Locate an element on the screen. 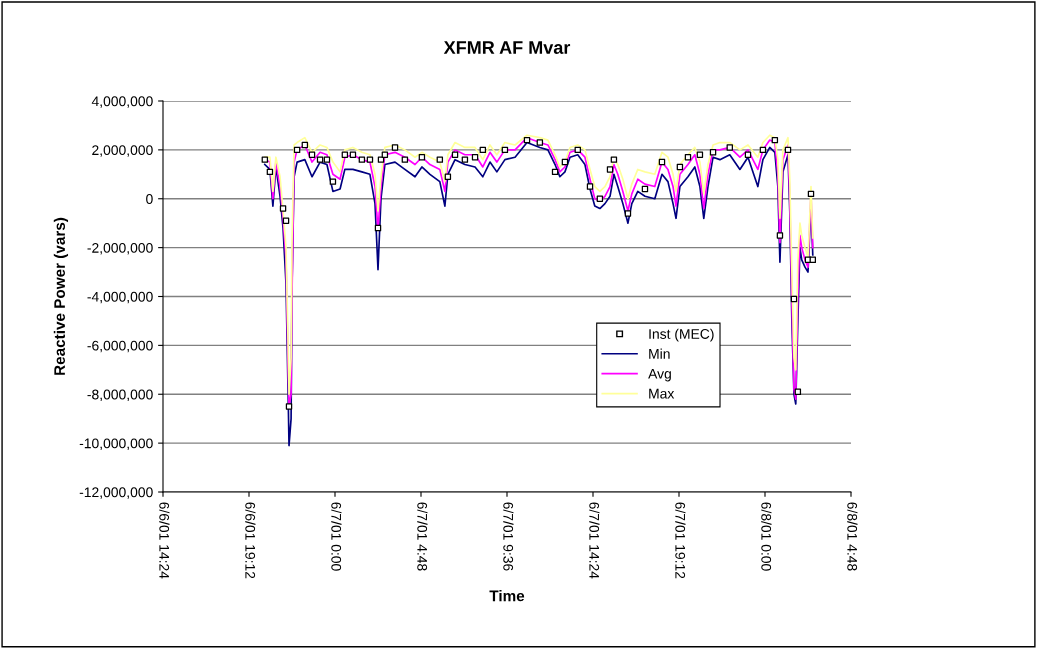 The image size is (1038, 648). x-tick-label: 6/7/01 0:00 is located at coordinates (336, 536).